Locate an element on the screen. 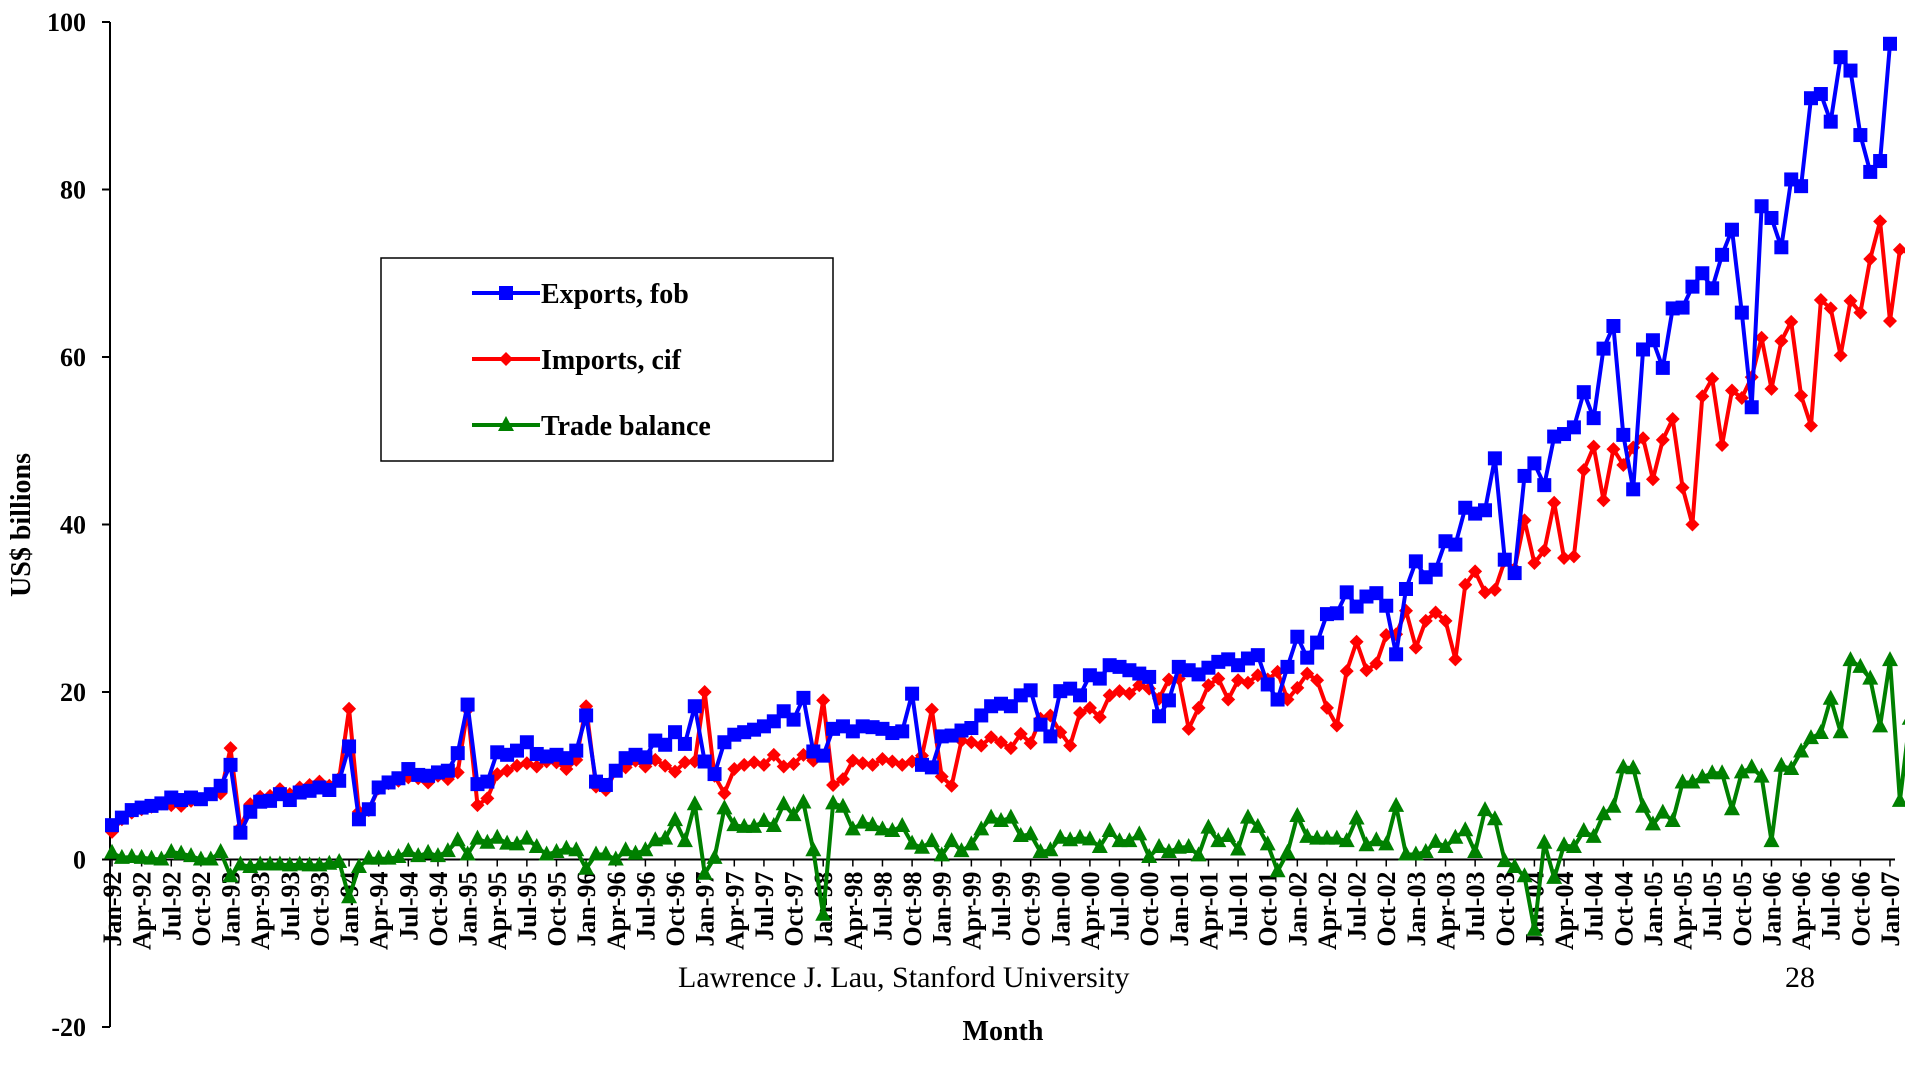 This screenshot has width=1905, height=1074. x-tick-label: Oct-01 is located at coordinates (1268, 909).